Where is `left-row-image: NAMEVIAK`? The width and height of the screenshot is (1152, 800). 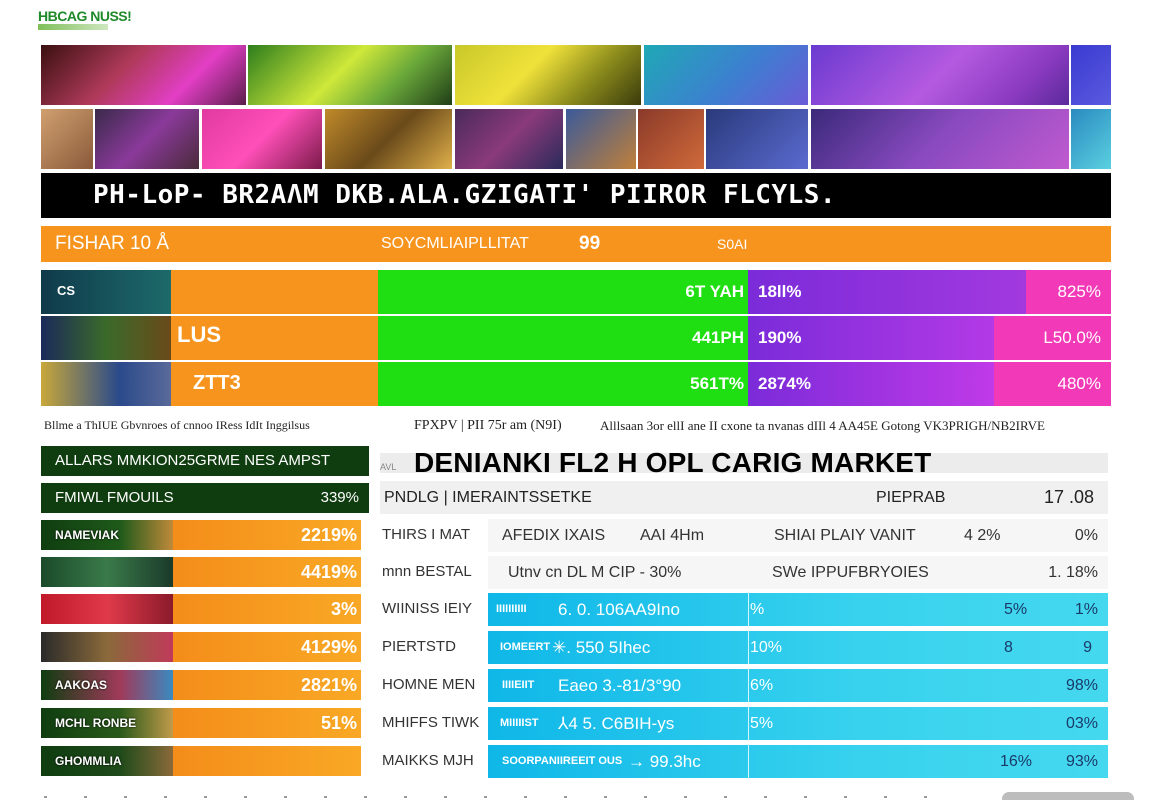
left-row-image: NAMEVIAK is located at coordinates (107, 535).